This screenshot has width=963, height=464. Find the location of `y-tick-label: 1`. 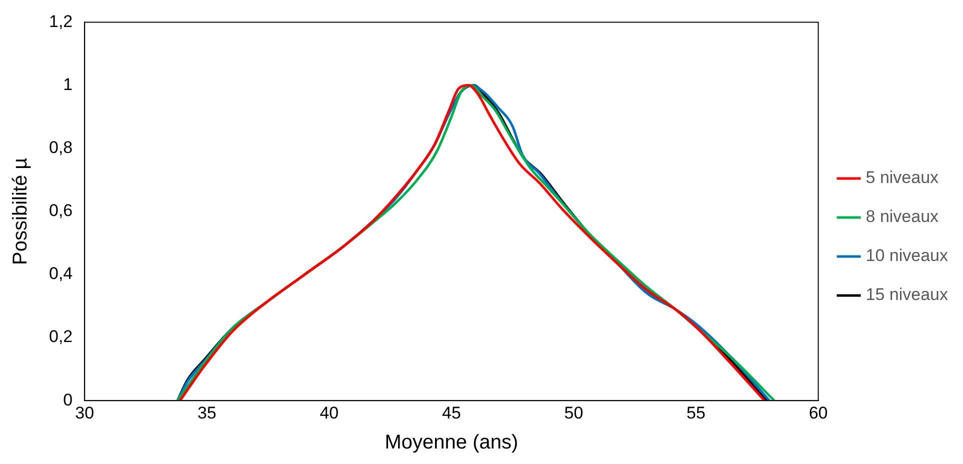

y-tick-label: 1 is located at coordinates (68, 84).